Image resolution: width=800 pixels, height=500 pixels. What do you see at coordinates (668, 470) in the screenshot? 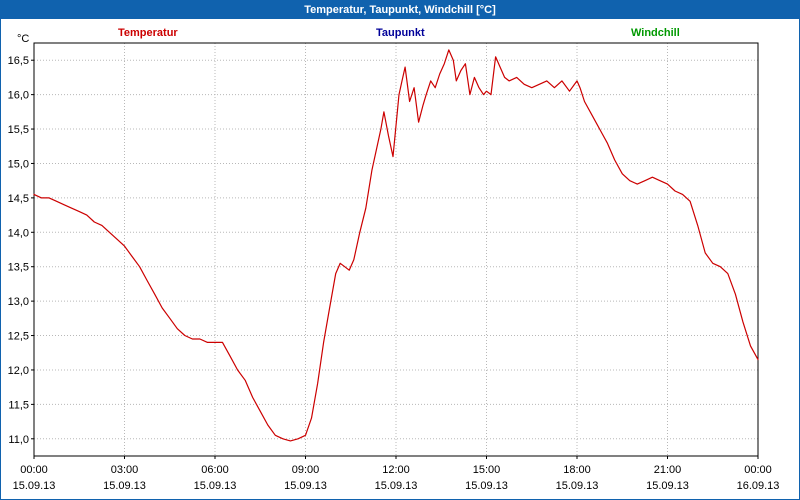
I see `svg-text: 21:00` at bounding box center [668, 470].